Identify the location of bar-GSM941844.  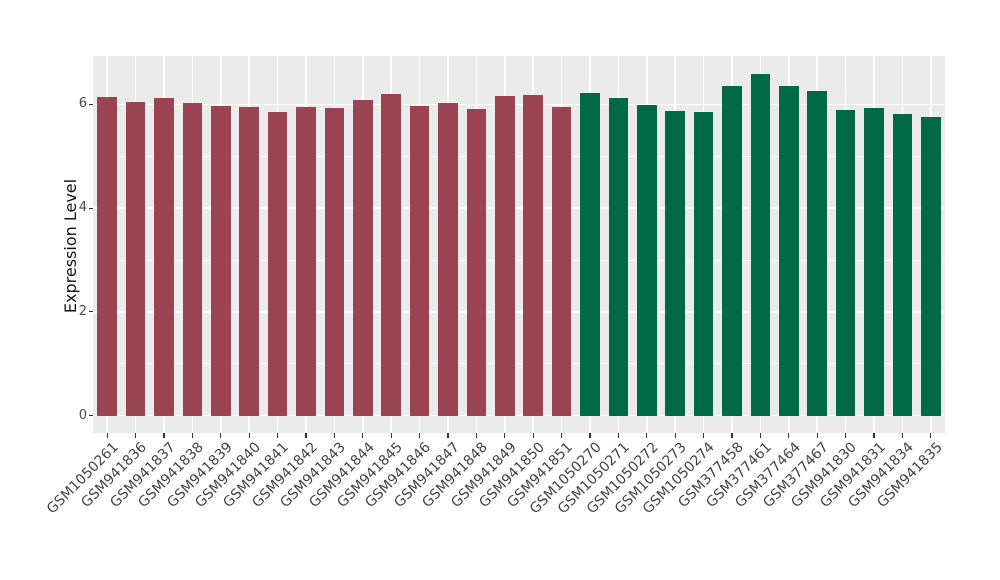
(363, 257).